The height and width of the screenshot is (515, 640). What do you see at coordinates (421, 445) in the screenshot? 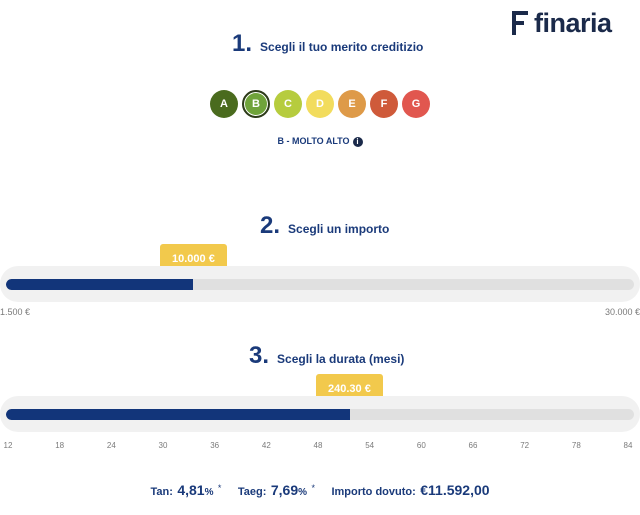
I see `duration-tick-label: 60` at bounding box center [421, 445].